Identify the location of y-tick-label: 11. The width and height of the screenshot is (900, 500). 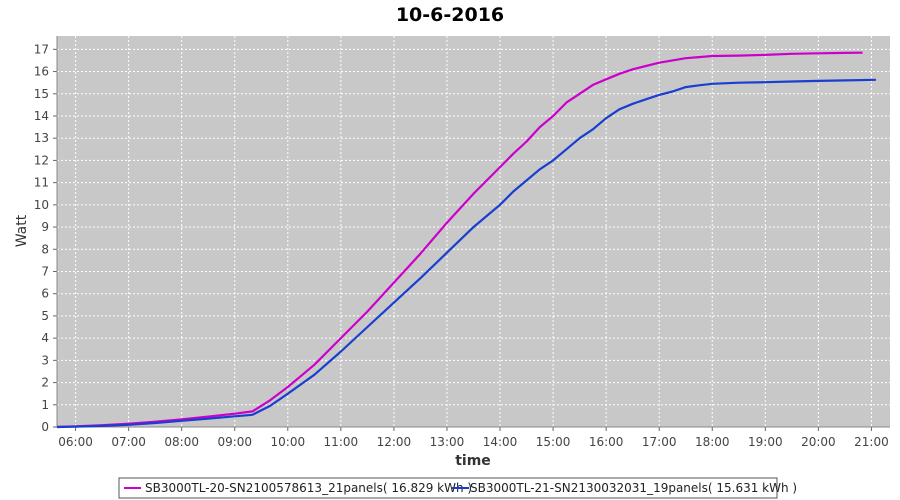
(41, 183).